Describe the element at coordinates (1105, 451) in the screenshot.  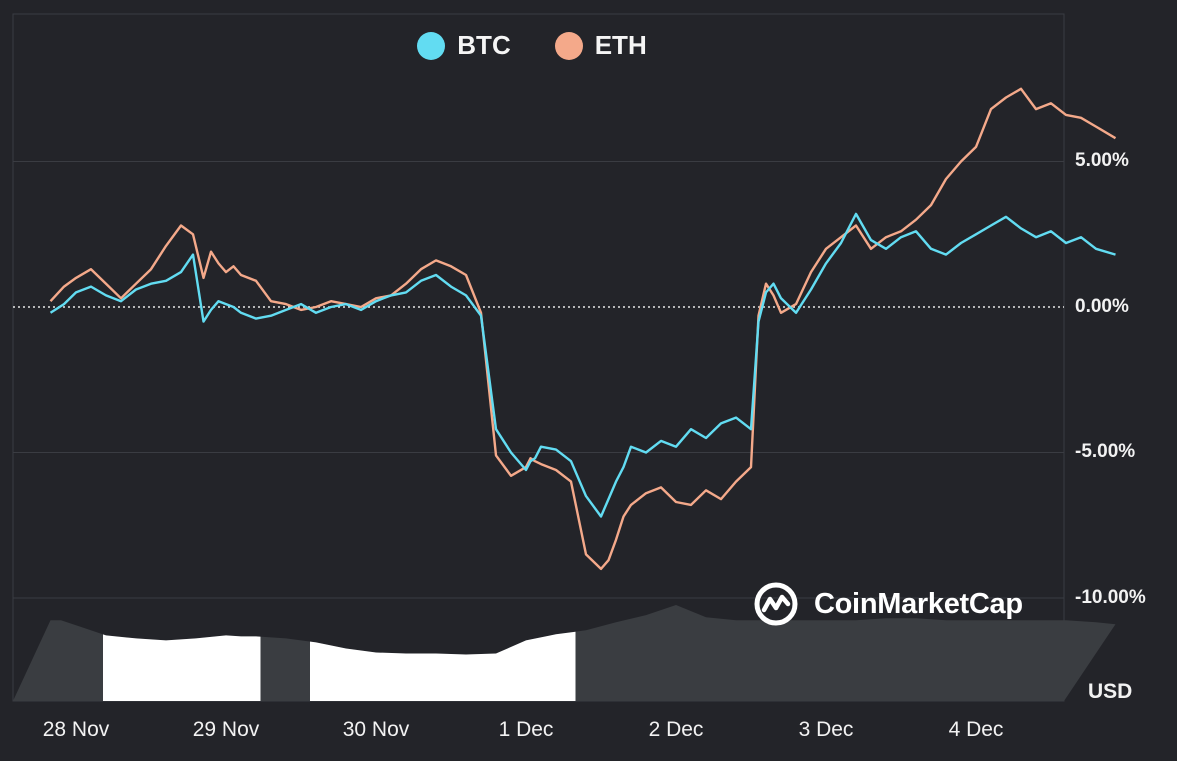
I see `y-tick-label: -5.00%` at that location.